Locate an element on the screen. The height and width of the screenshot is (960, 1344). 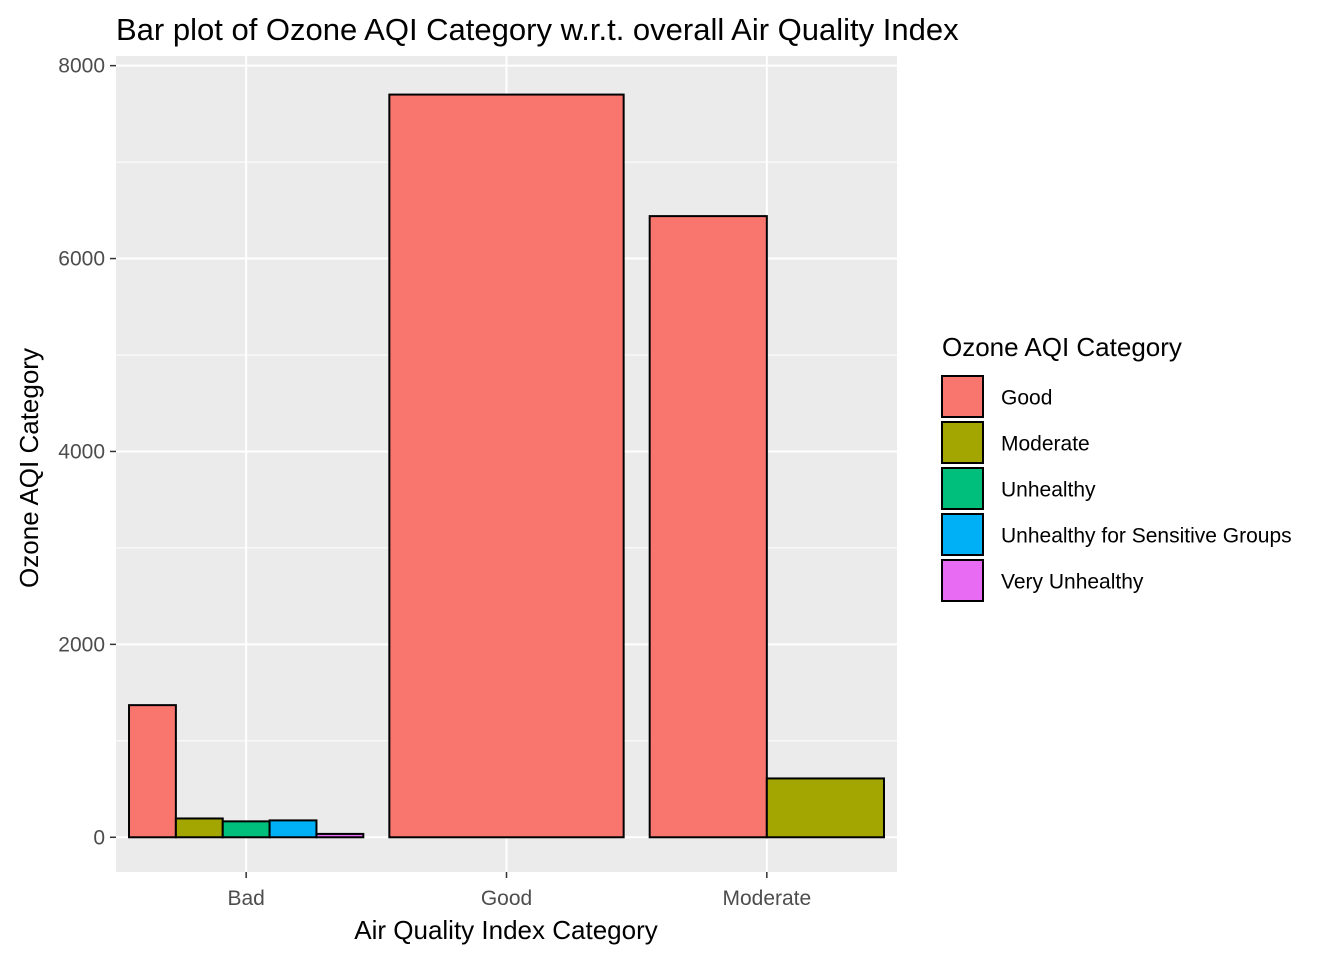
x-tick-label: Good is located at coordinates (506, 898).